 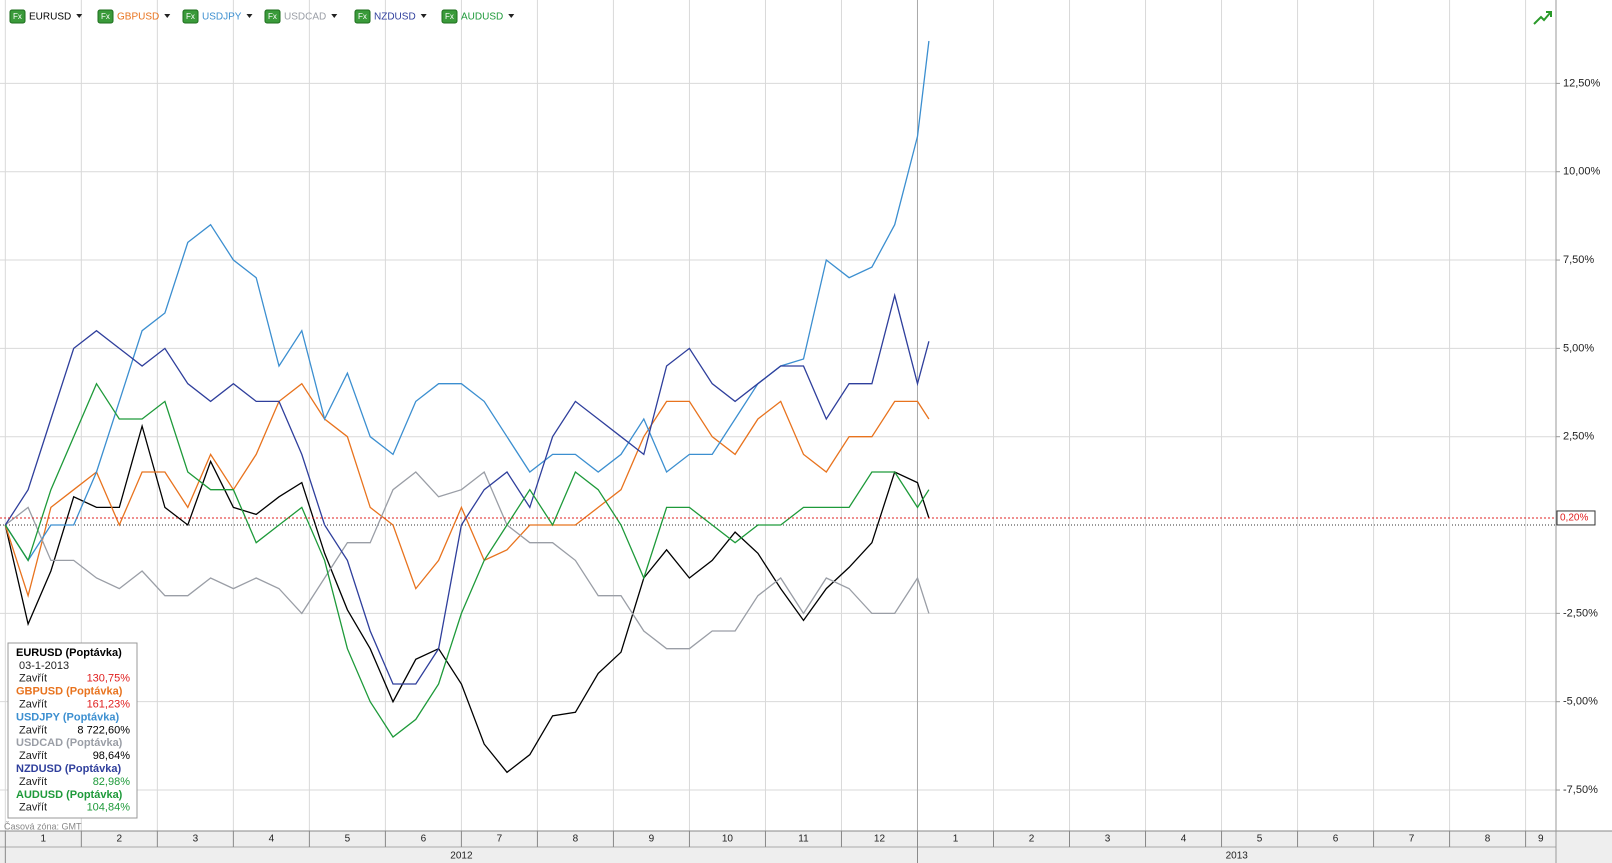 I want to click on chart-icon, so click(x=1542, y=18).